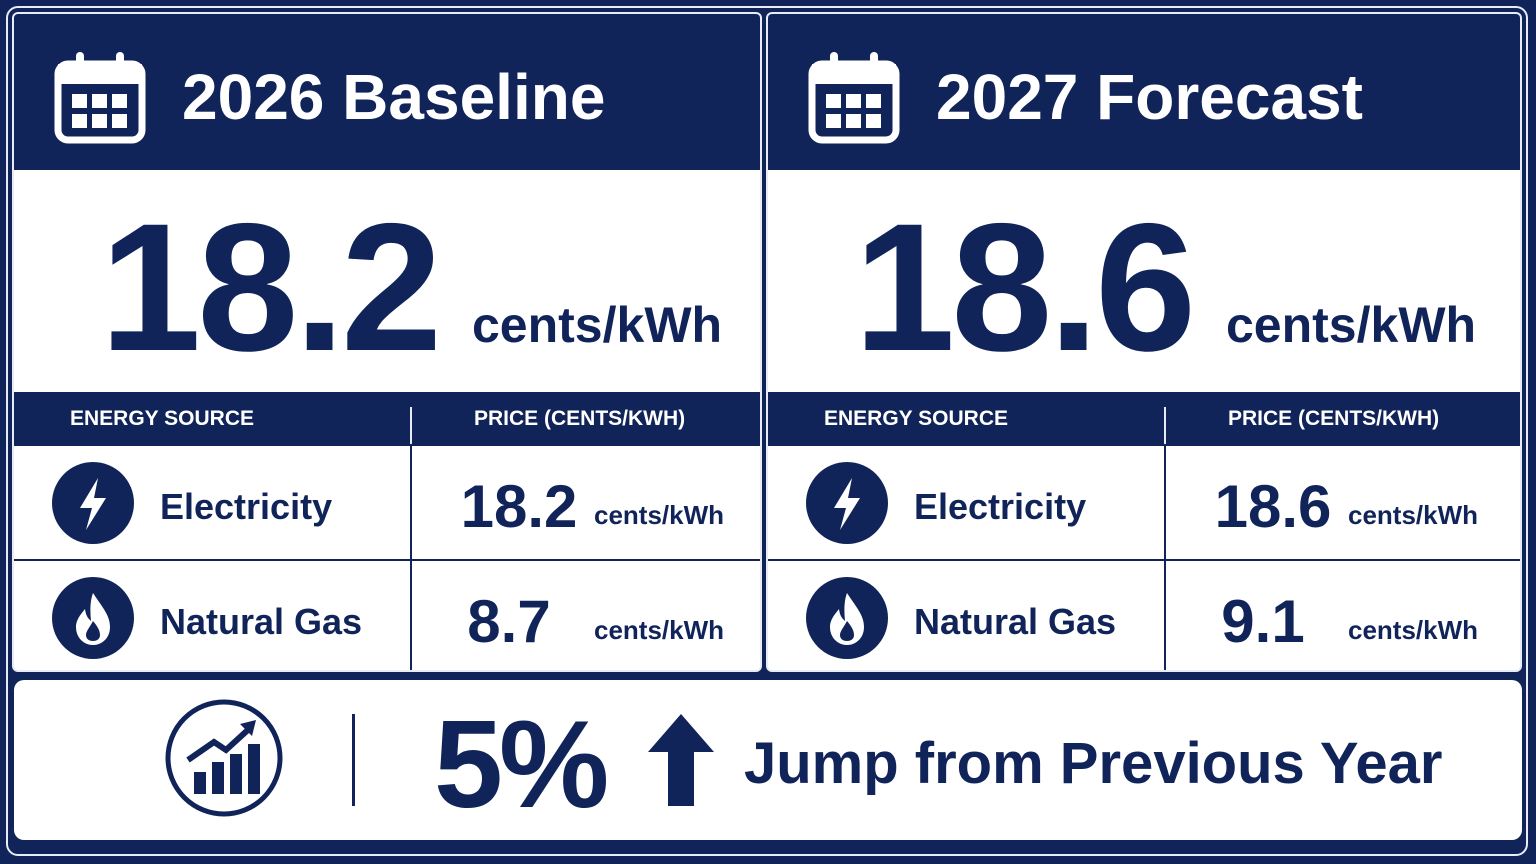  I want to click on price-value: 9.1, so click(1263, 621).